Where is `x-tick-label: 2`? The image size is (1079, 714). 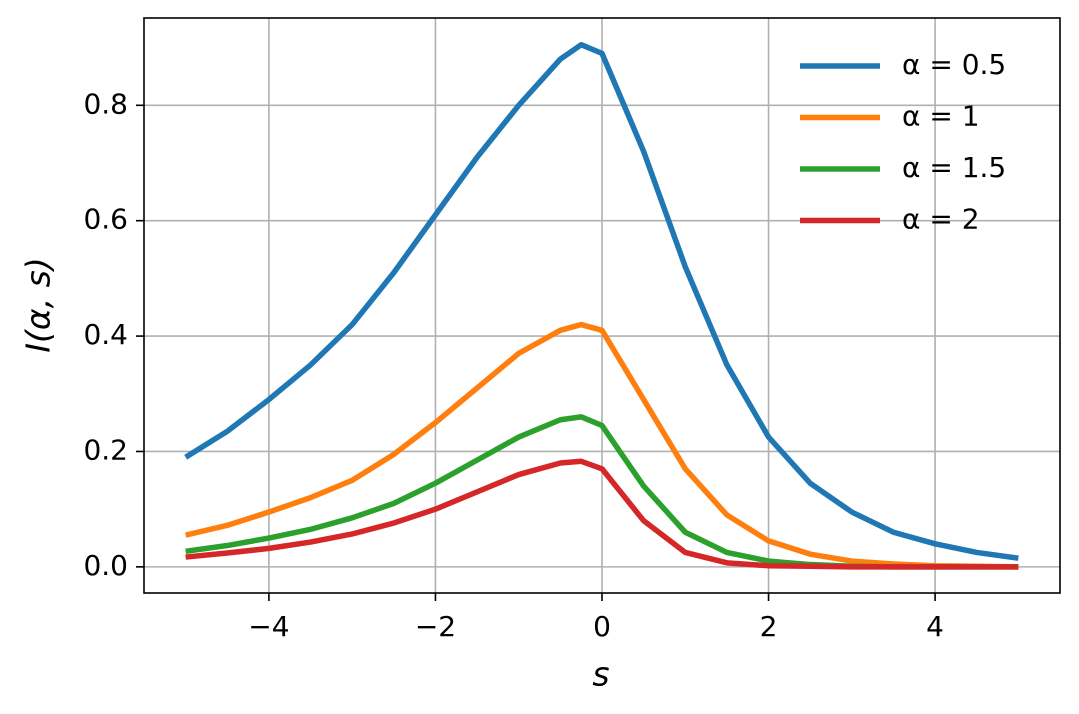
x-tick-label: 2 is located at coordinates (769, 626).